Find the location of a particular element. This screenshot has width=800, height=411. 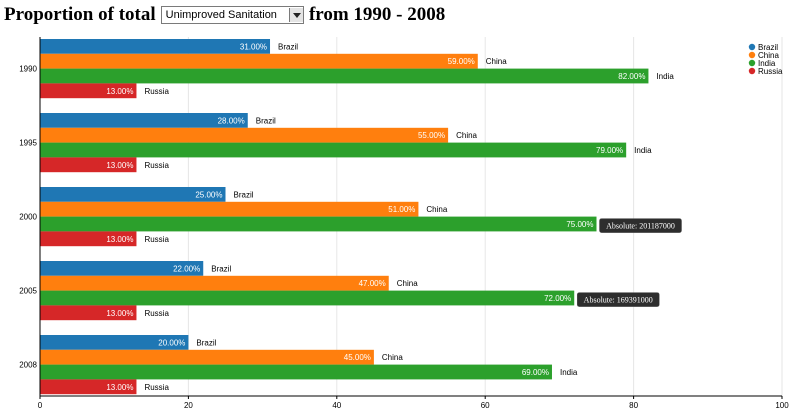

x-tick-label: 40 is located at coordinates (336, 405).